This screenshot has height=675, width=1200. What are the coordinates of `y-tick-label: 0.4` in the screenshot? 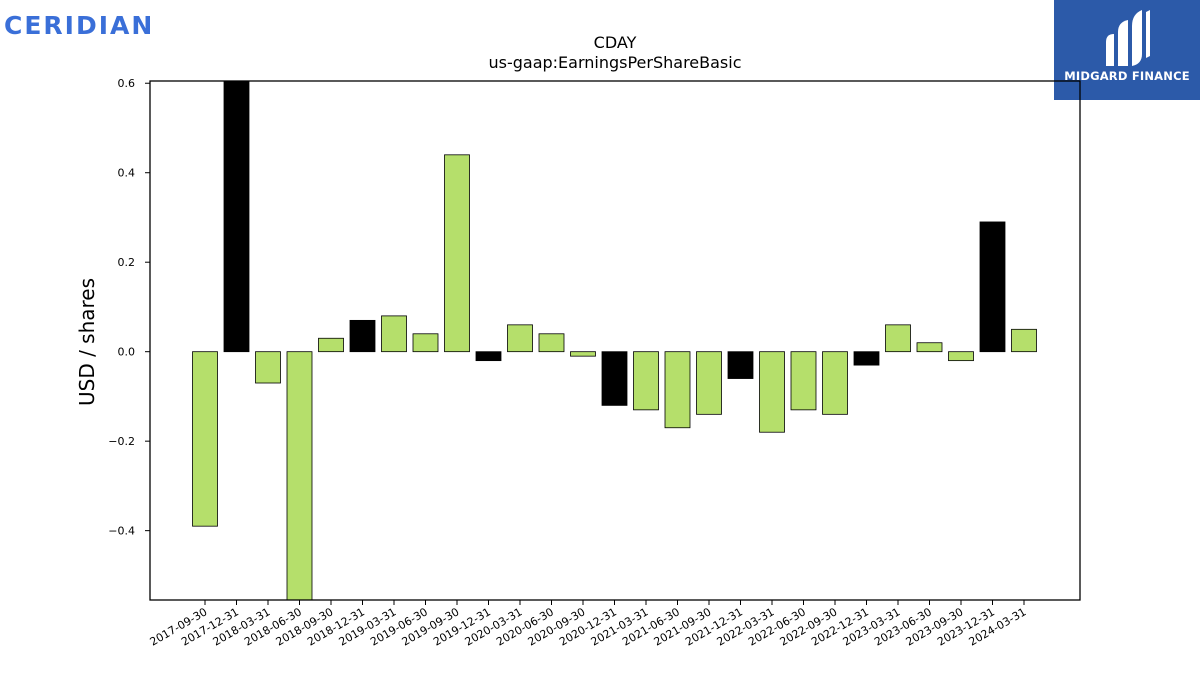 It's located at (127, 173).